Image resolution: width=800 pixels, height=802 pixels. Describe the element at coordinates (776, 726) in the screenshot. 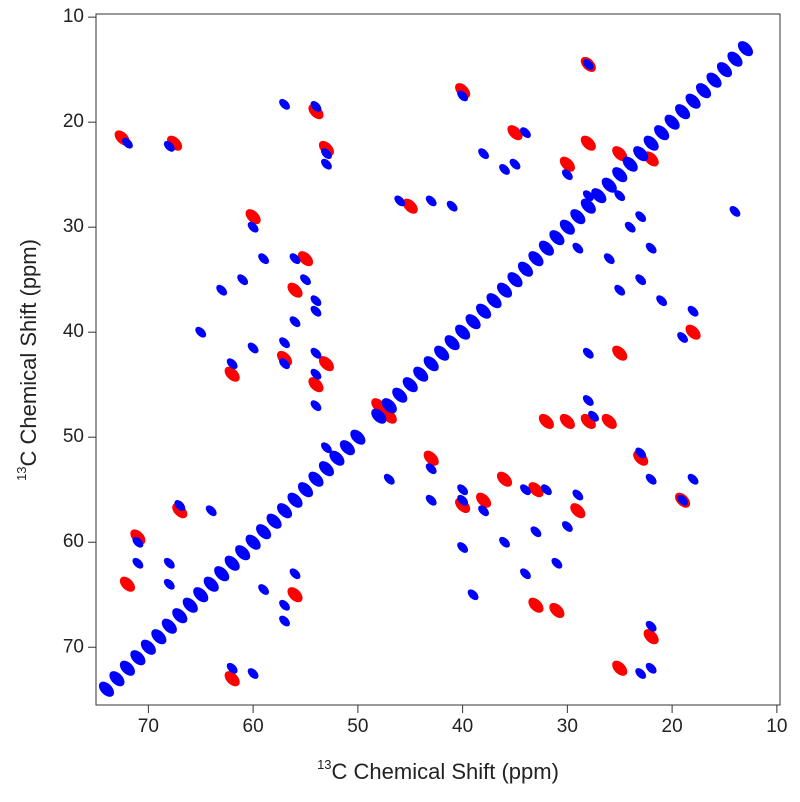

I see `x-tick-label: 10` at that location.